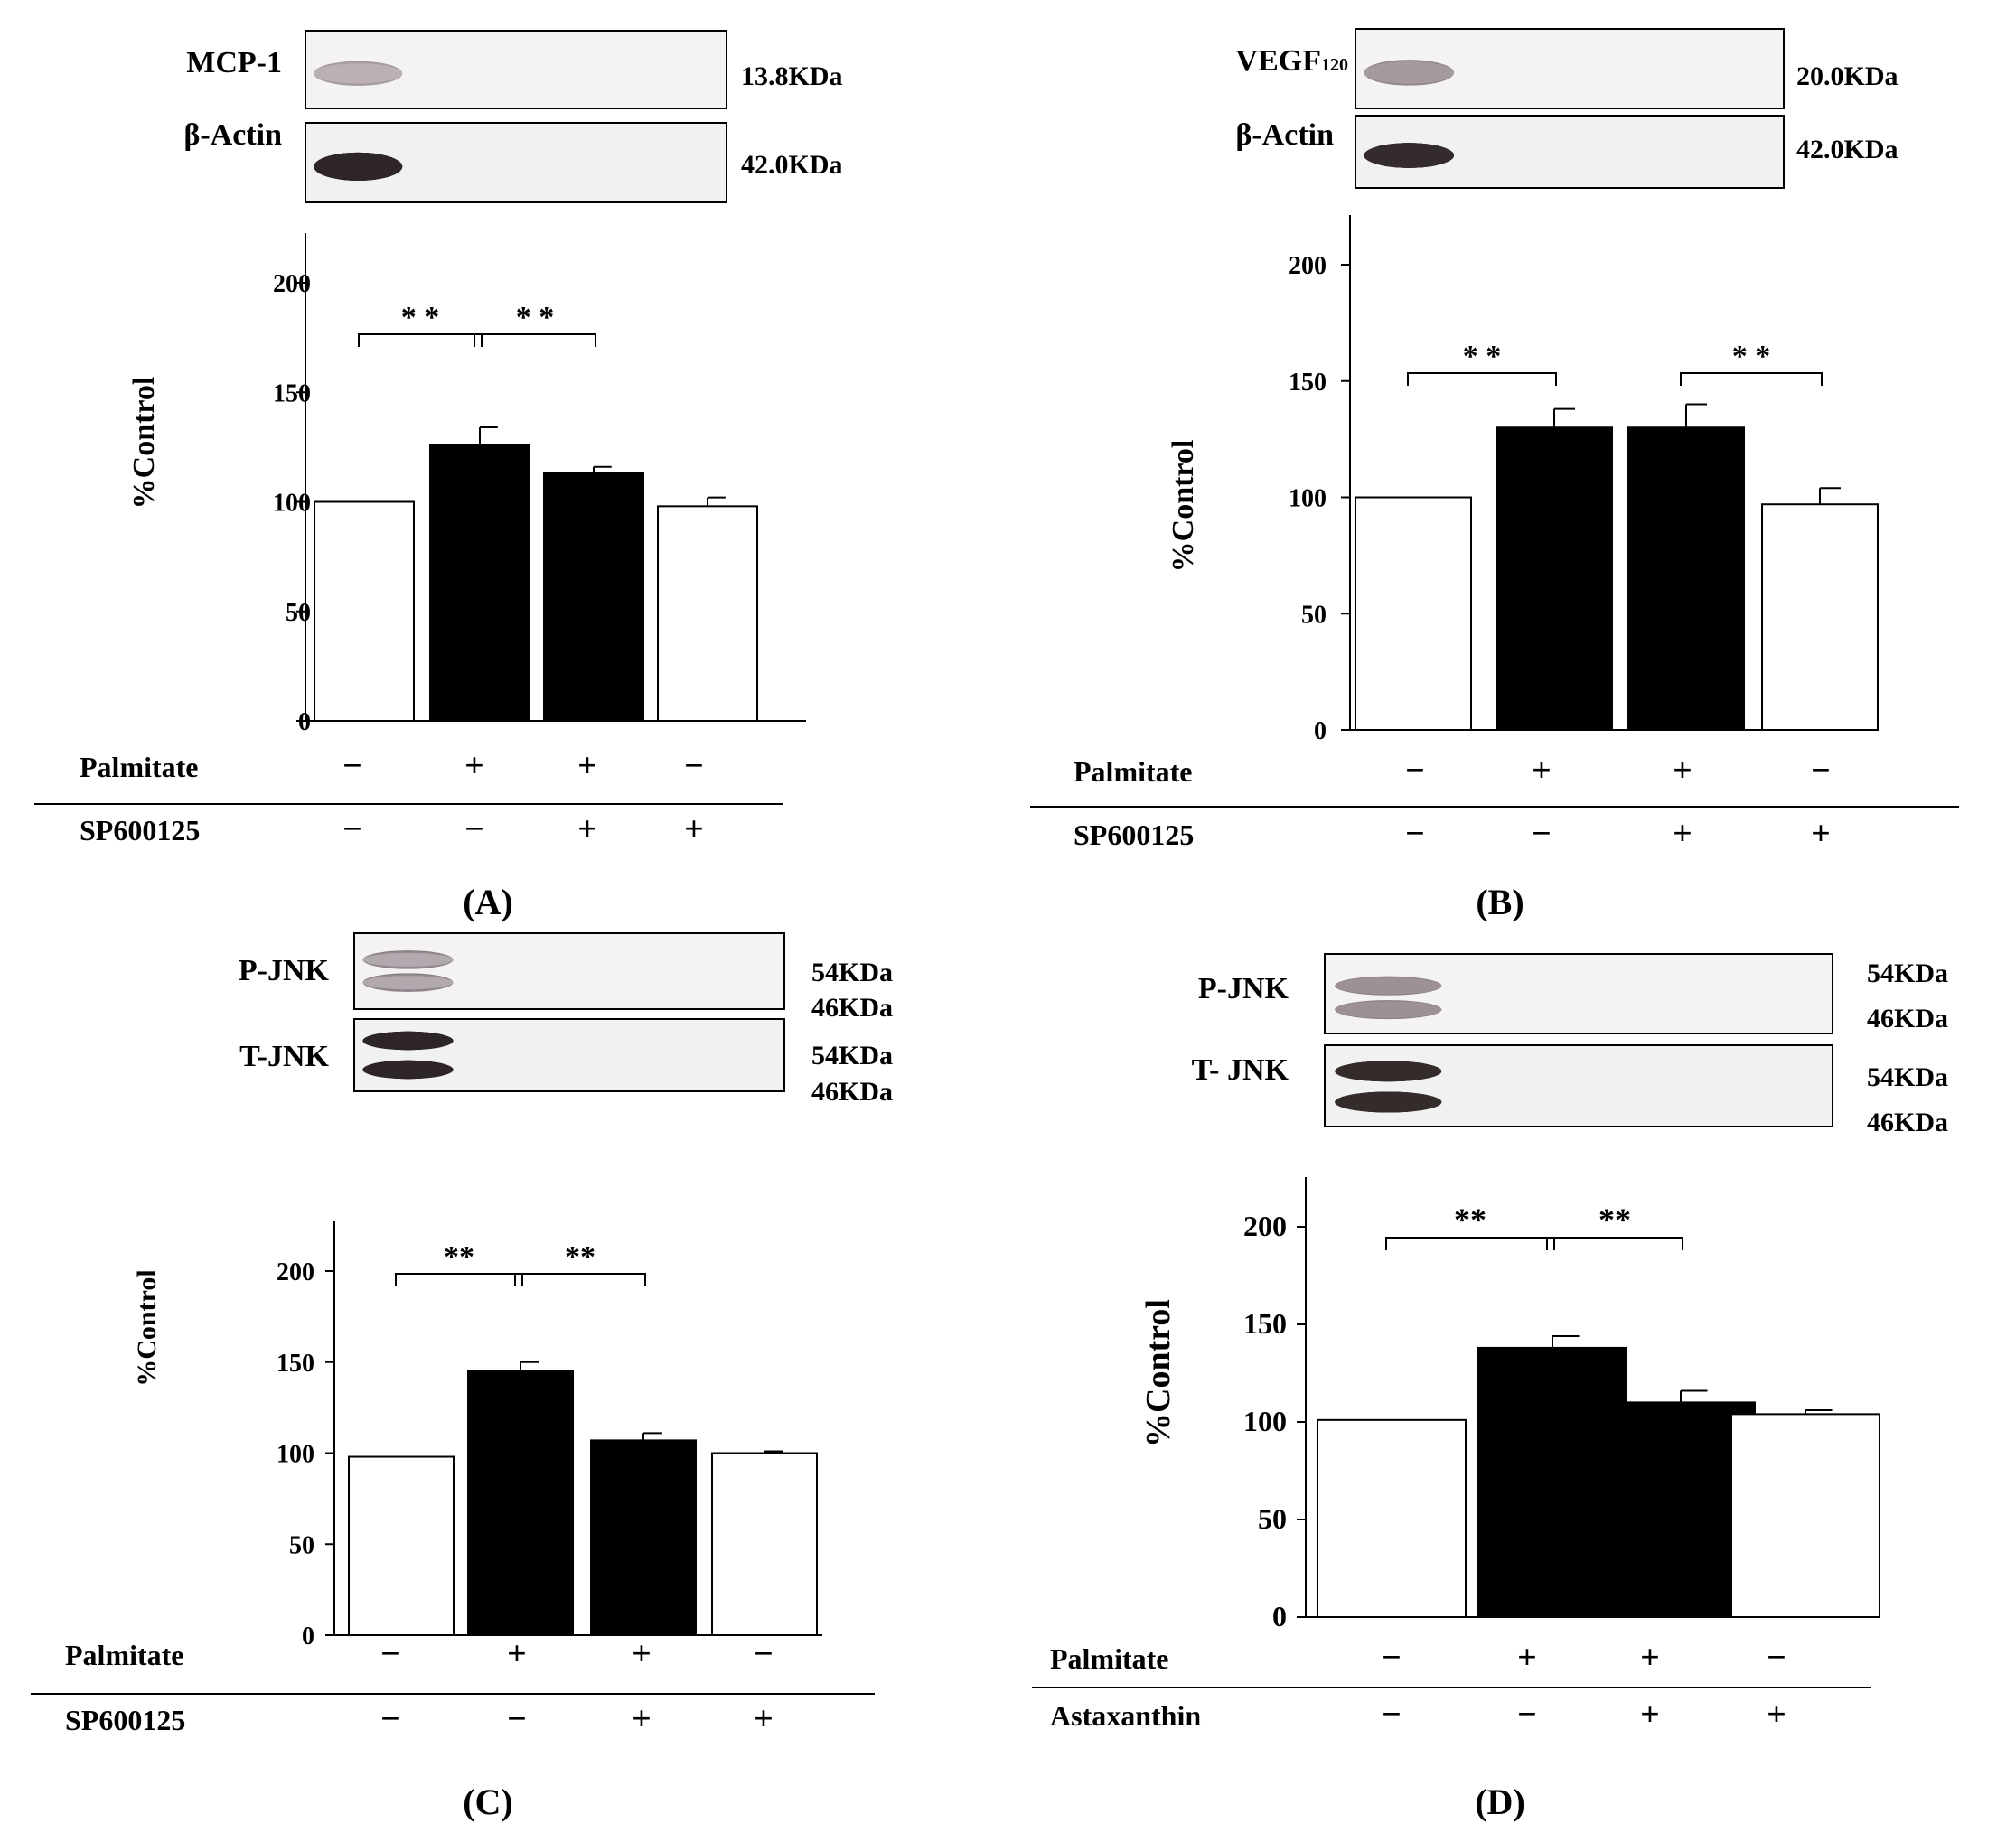  I want to click on blot-label: MCP-1, so click(234, 63).